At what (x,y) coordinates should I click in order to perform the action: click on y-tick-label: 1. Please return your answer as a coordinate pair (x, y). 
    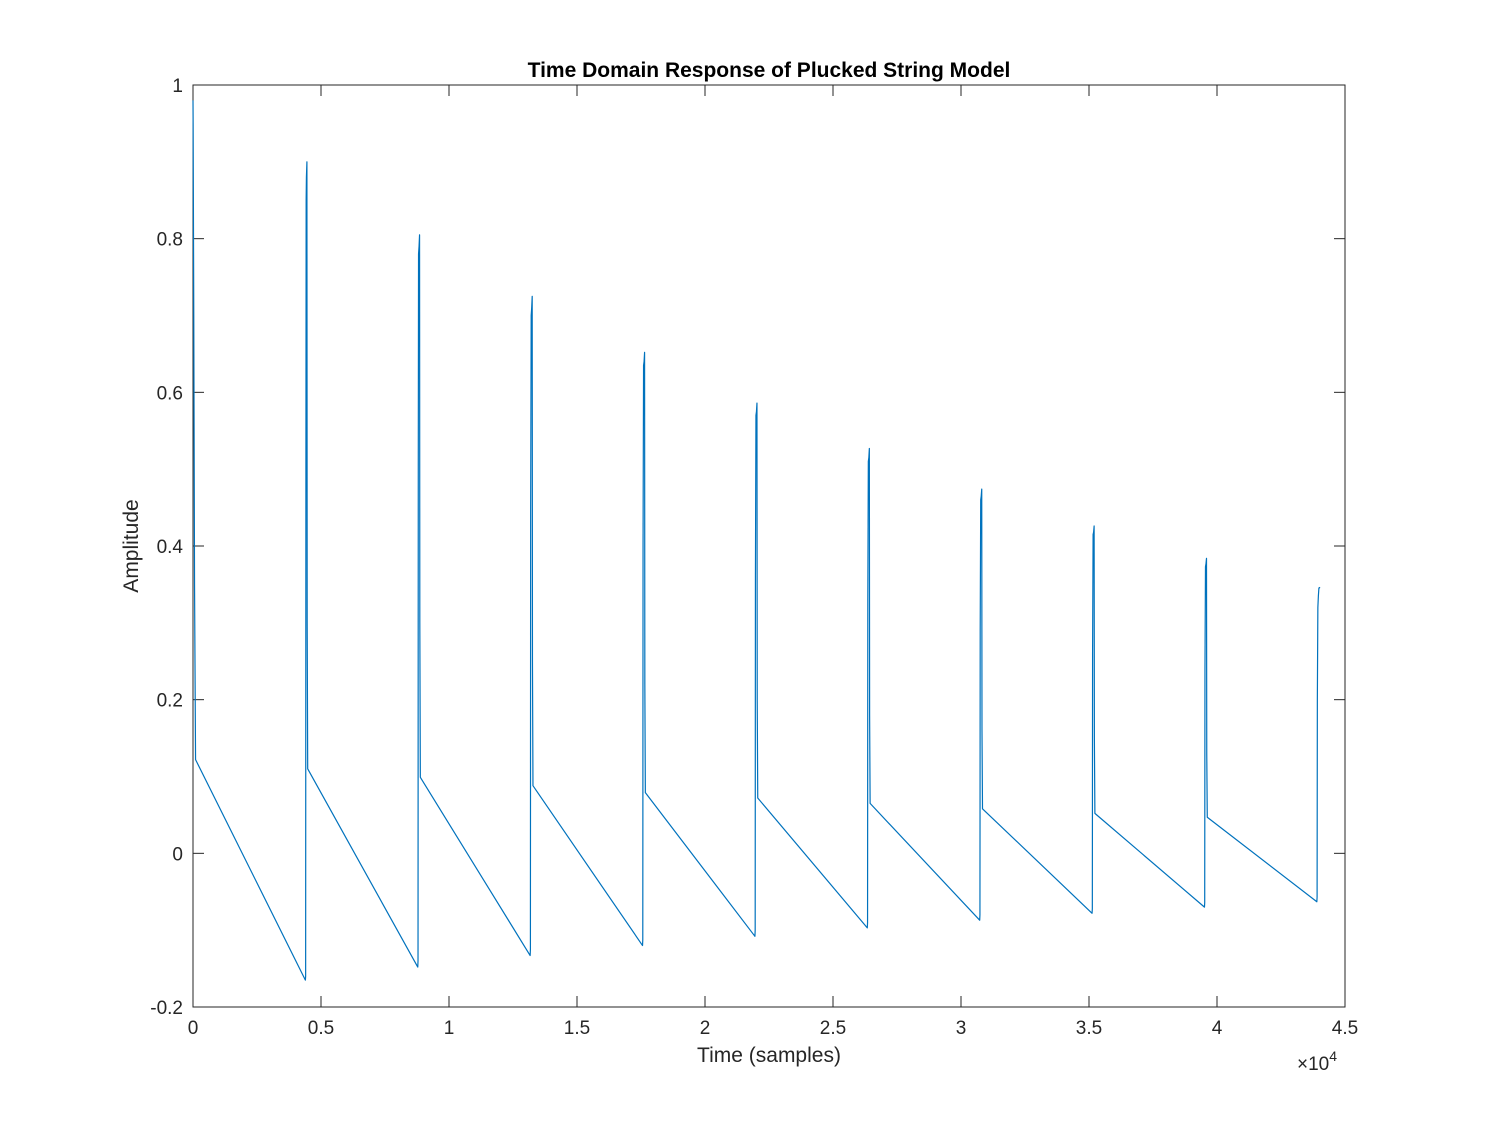
    Looking at the image, I should click on (177, 86).